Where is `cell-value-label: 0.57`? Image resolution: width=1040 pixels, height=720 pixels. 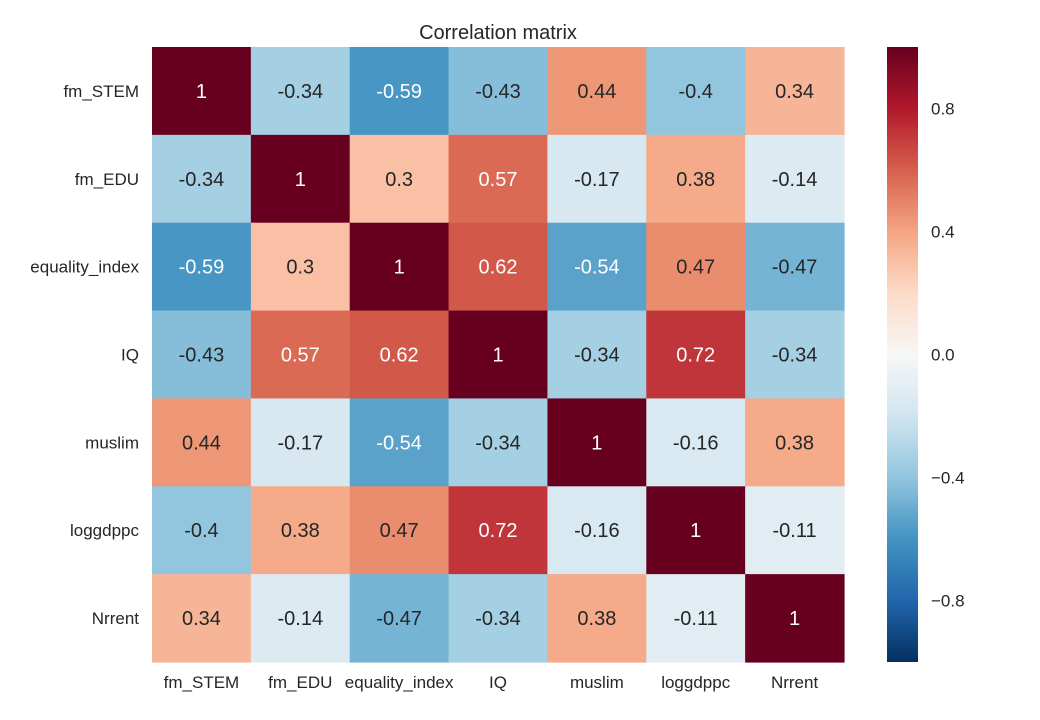
cell-value-label: 0.57 is located at coordinates (300, 356).